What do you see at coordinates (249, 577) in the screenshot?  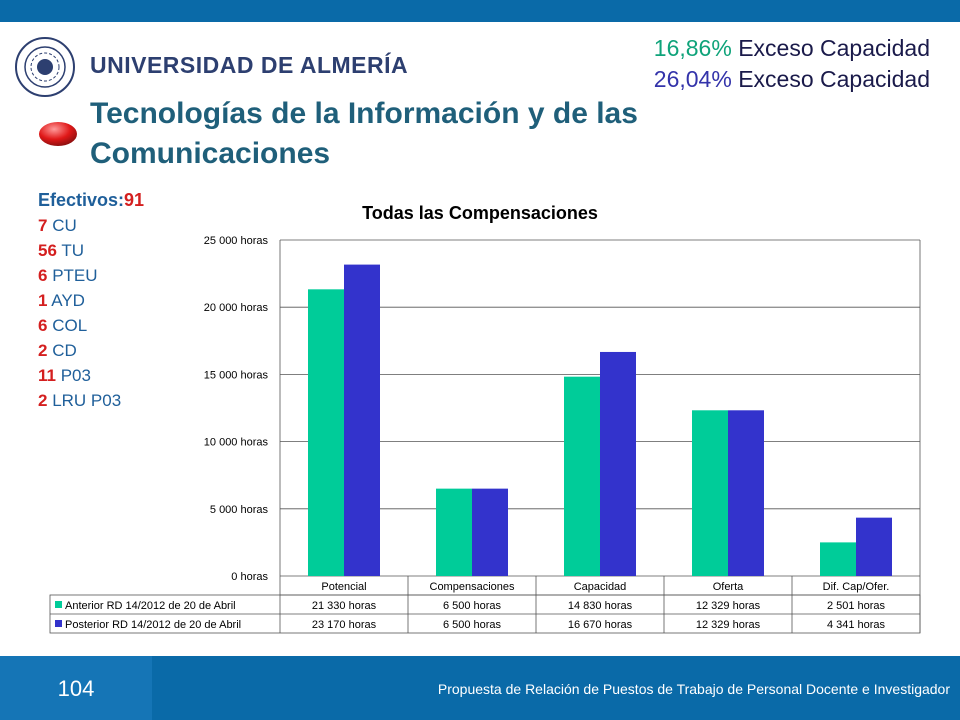 I see `y-tick-label: 0 horas` at bounding box center [249, 577].